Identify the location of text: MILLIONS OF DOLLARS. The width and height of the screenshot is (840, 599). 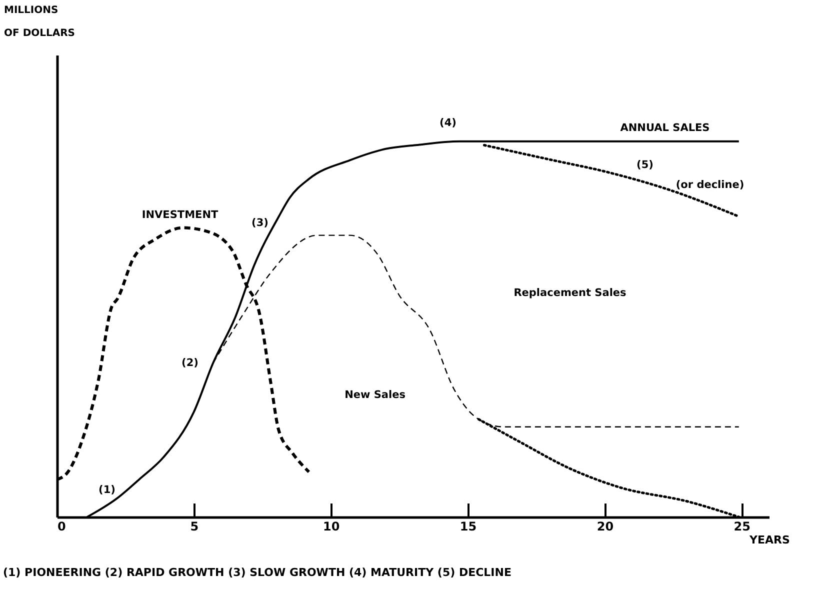
(40, 22).